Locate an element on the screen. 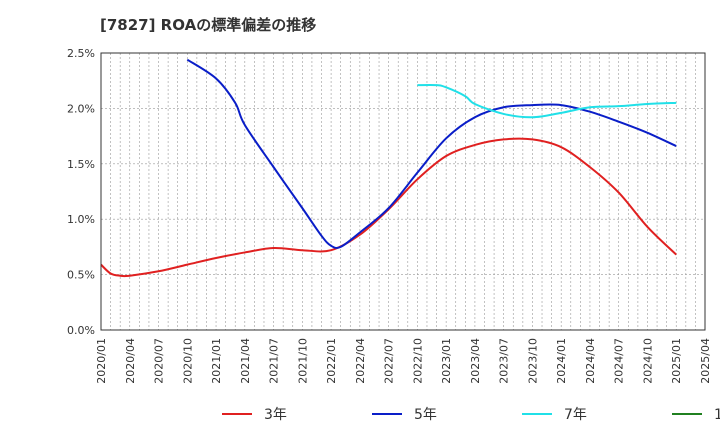 The height and width of the screenshot is (440, 720). x-tick-label: 2020/07 is located at coordinates (159, 361).